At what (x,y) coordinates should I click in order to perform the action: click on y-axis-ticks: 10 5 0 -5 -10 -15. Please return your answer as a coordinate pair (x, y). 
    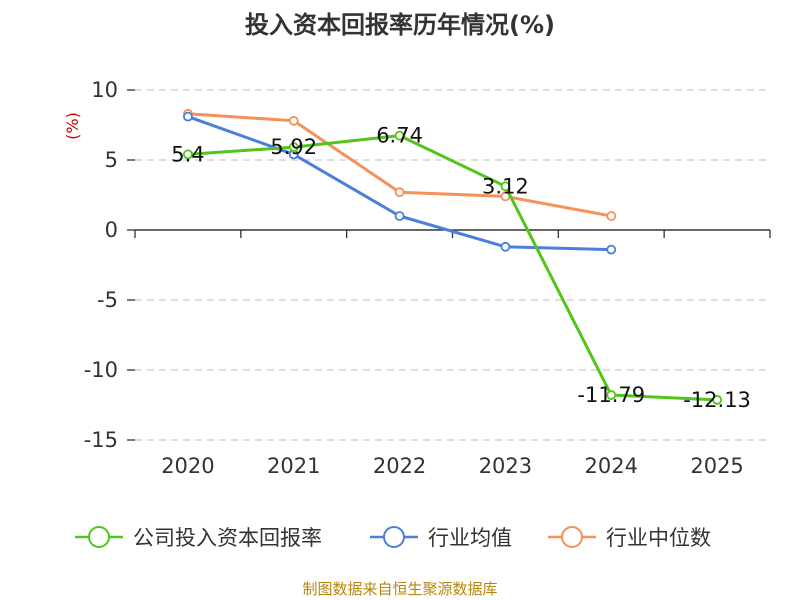
    Looking at the image, I should click on (109, 265).